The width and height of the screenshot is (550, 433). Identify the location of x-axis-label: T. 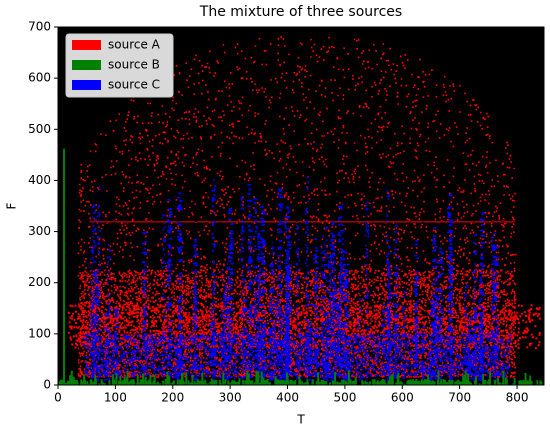
(300, 420).